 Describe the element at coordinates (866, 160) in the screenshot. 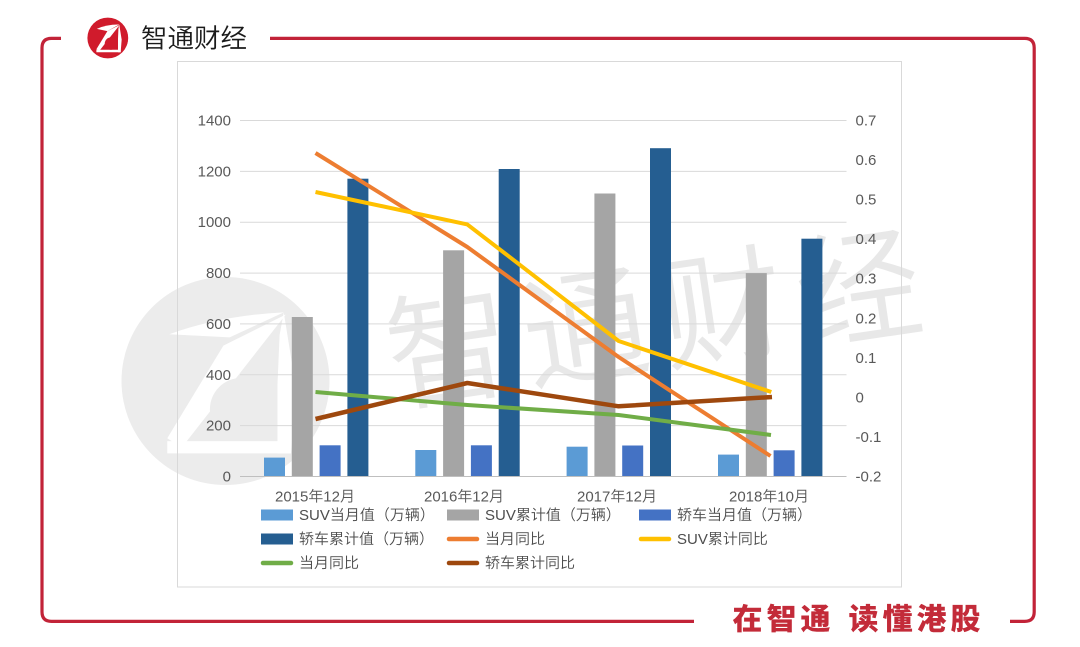

I see `svg-text: 0.6` at that location.